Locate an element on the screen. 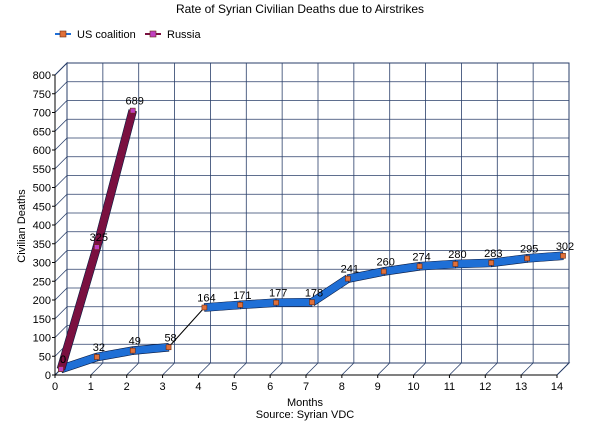 The width and height of the screenshot is (600, 441). data-label: 295 is located at coordinates (529, 249).